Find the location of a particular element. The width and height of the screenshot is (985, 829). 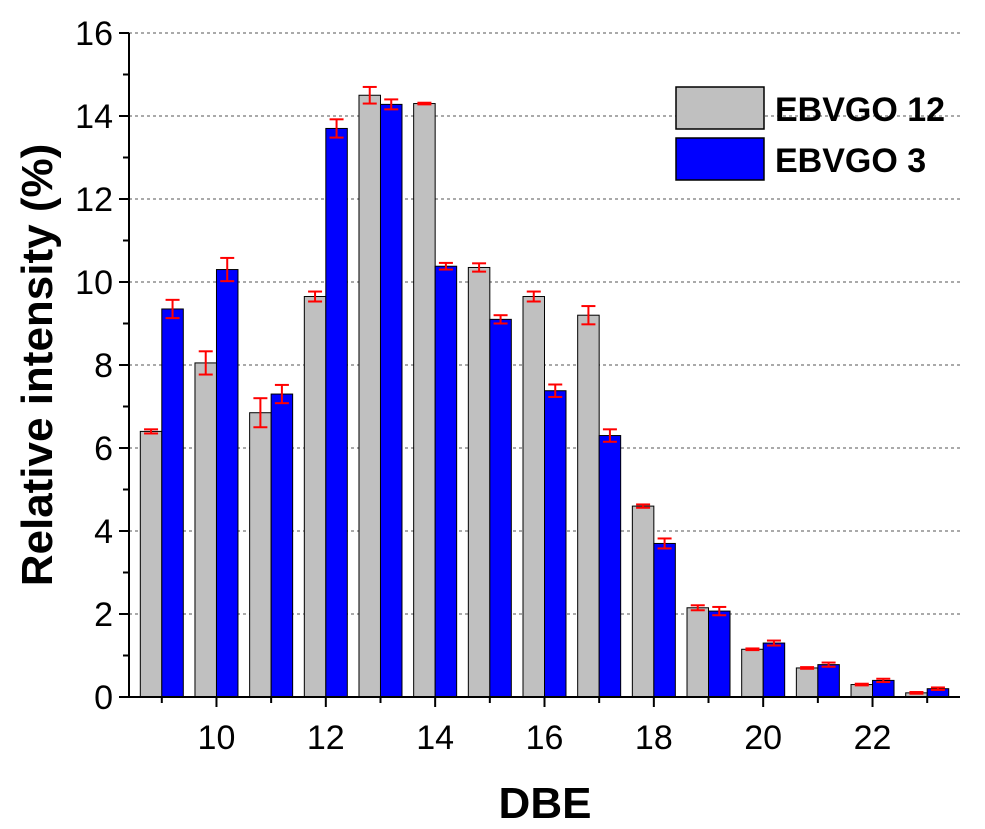

y-tick-label-8: 8 is located at coordinates (103, 366).